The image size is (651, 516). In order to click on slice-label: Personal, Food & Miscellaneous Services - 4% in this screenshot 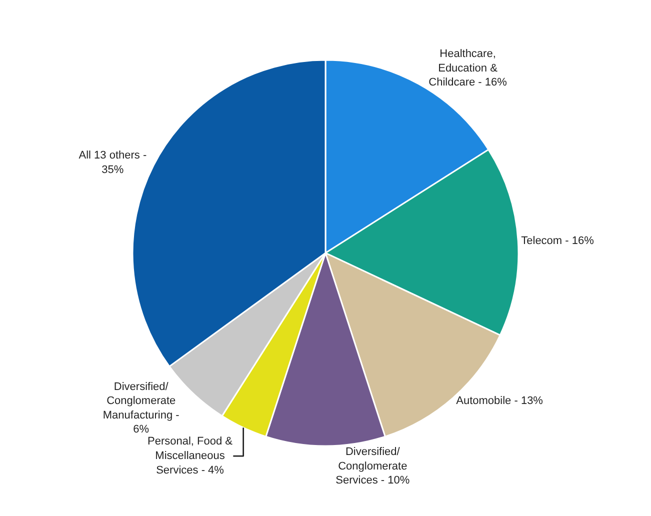, I will do `click(191, 456)`.